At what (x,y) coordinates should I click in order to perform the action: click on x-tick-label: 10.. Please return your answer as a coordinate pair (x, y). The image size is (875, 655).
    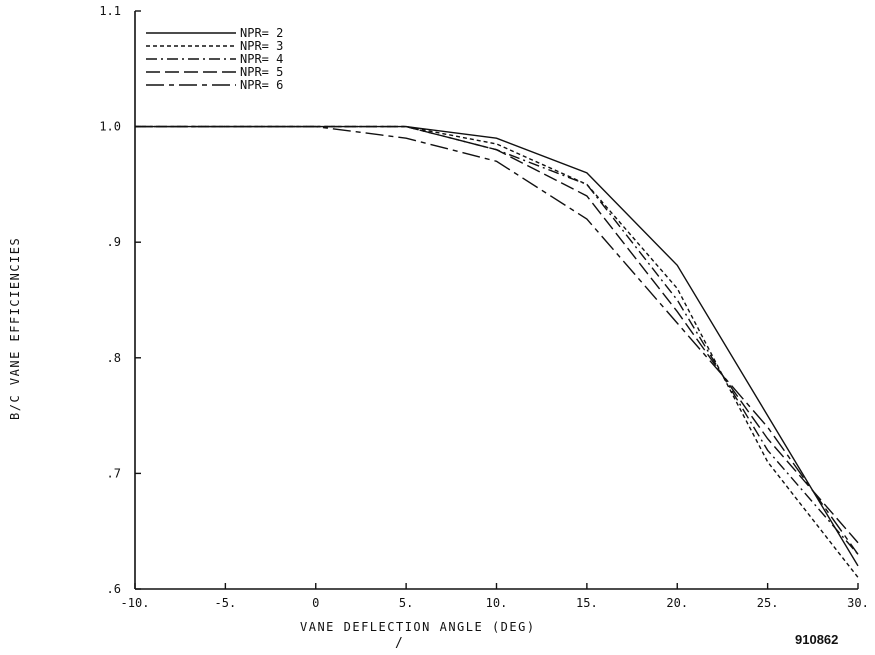
    Looking at the image, I should click on (497, 603).